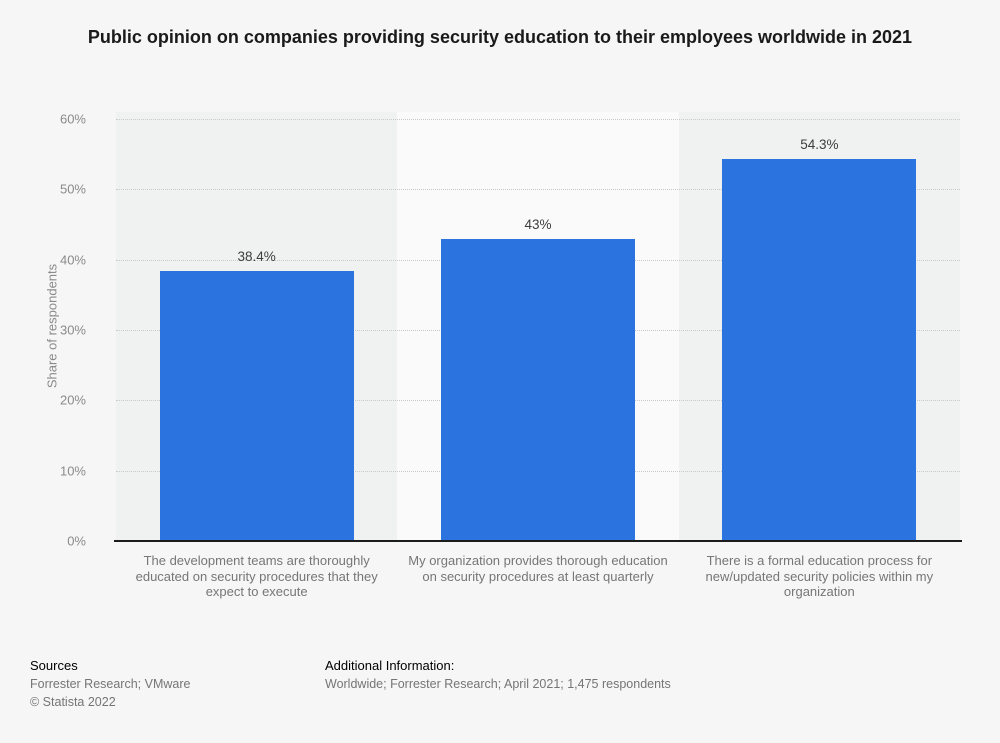 The height and width of the screenshot is (743, 1000). Describe the element at coordinates (54, 665) in the screenshot. I see `sources-heading: Sources` at that location.